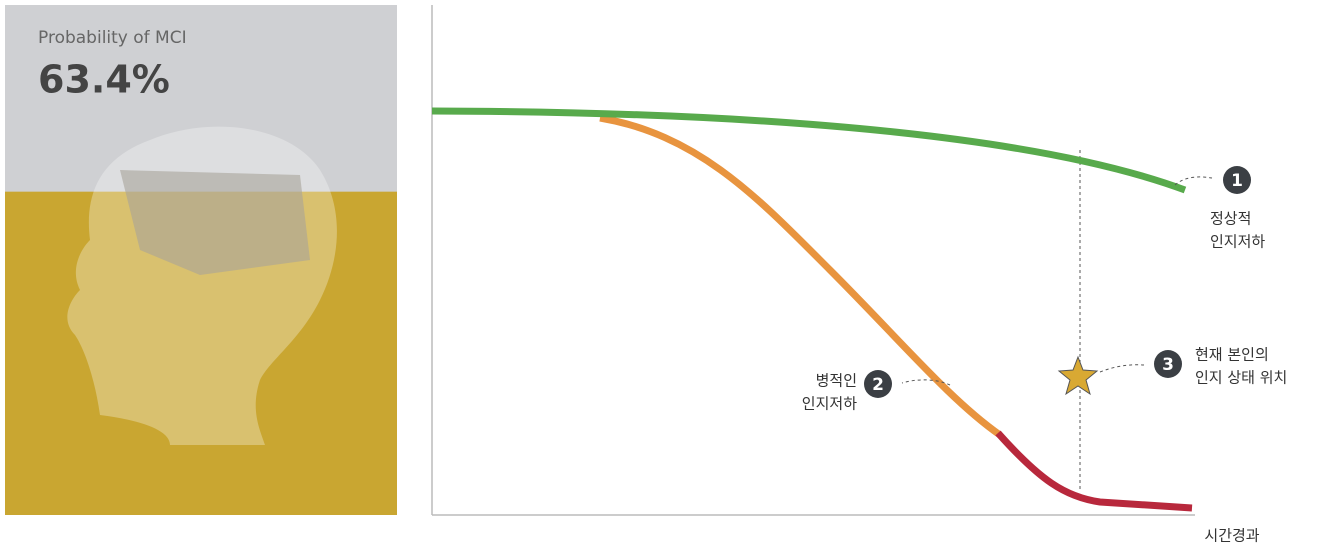 The image size is (1323, 553). I want to click on marker-label: 인지 상태 위치, so click(1241, 378).